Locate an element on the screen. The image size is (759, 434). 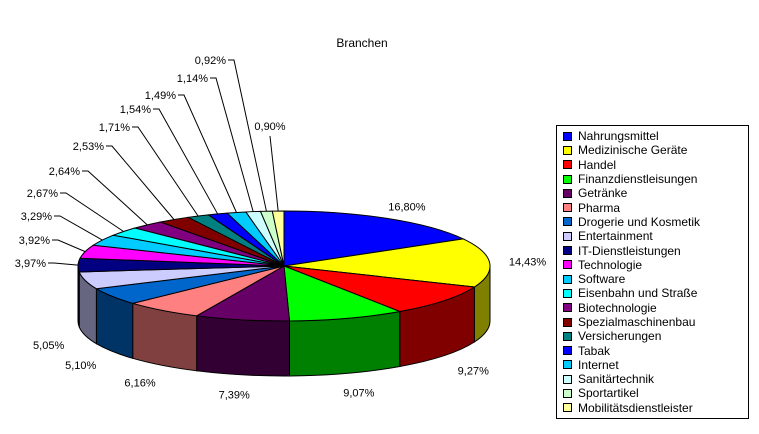
slice-label-pharma: 6,16% is located at coordinates (139, 384).